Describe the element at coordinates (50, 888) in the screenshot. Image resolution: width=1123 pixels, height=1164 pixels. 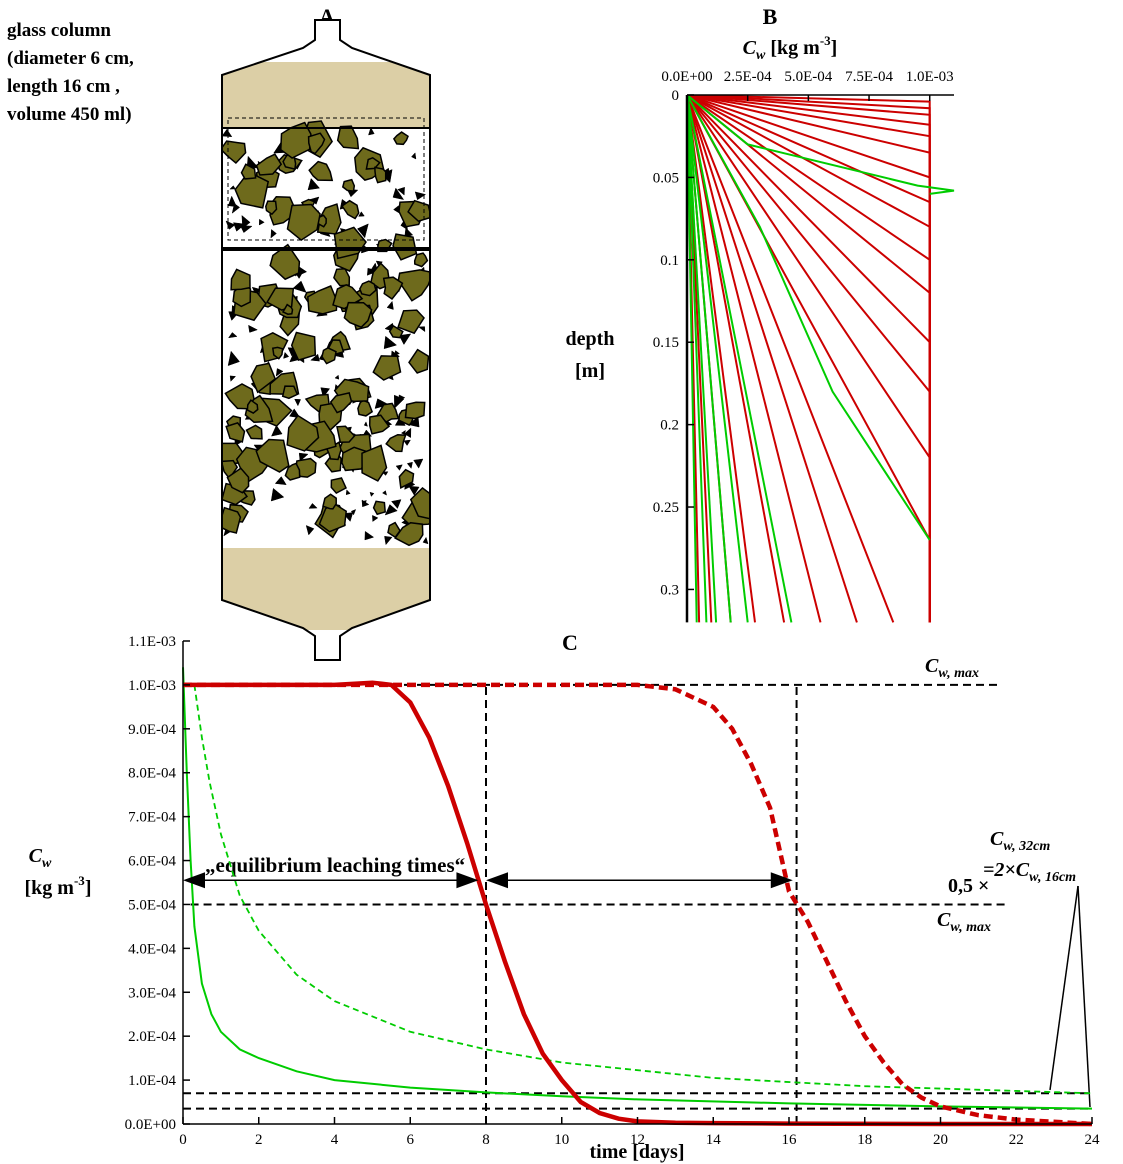
I see `unit: [kg m` at that location.